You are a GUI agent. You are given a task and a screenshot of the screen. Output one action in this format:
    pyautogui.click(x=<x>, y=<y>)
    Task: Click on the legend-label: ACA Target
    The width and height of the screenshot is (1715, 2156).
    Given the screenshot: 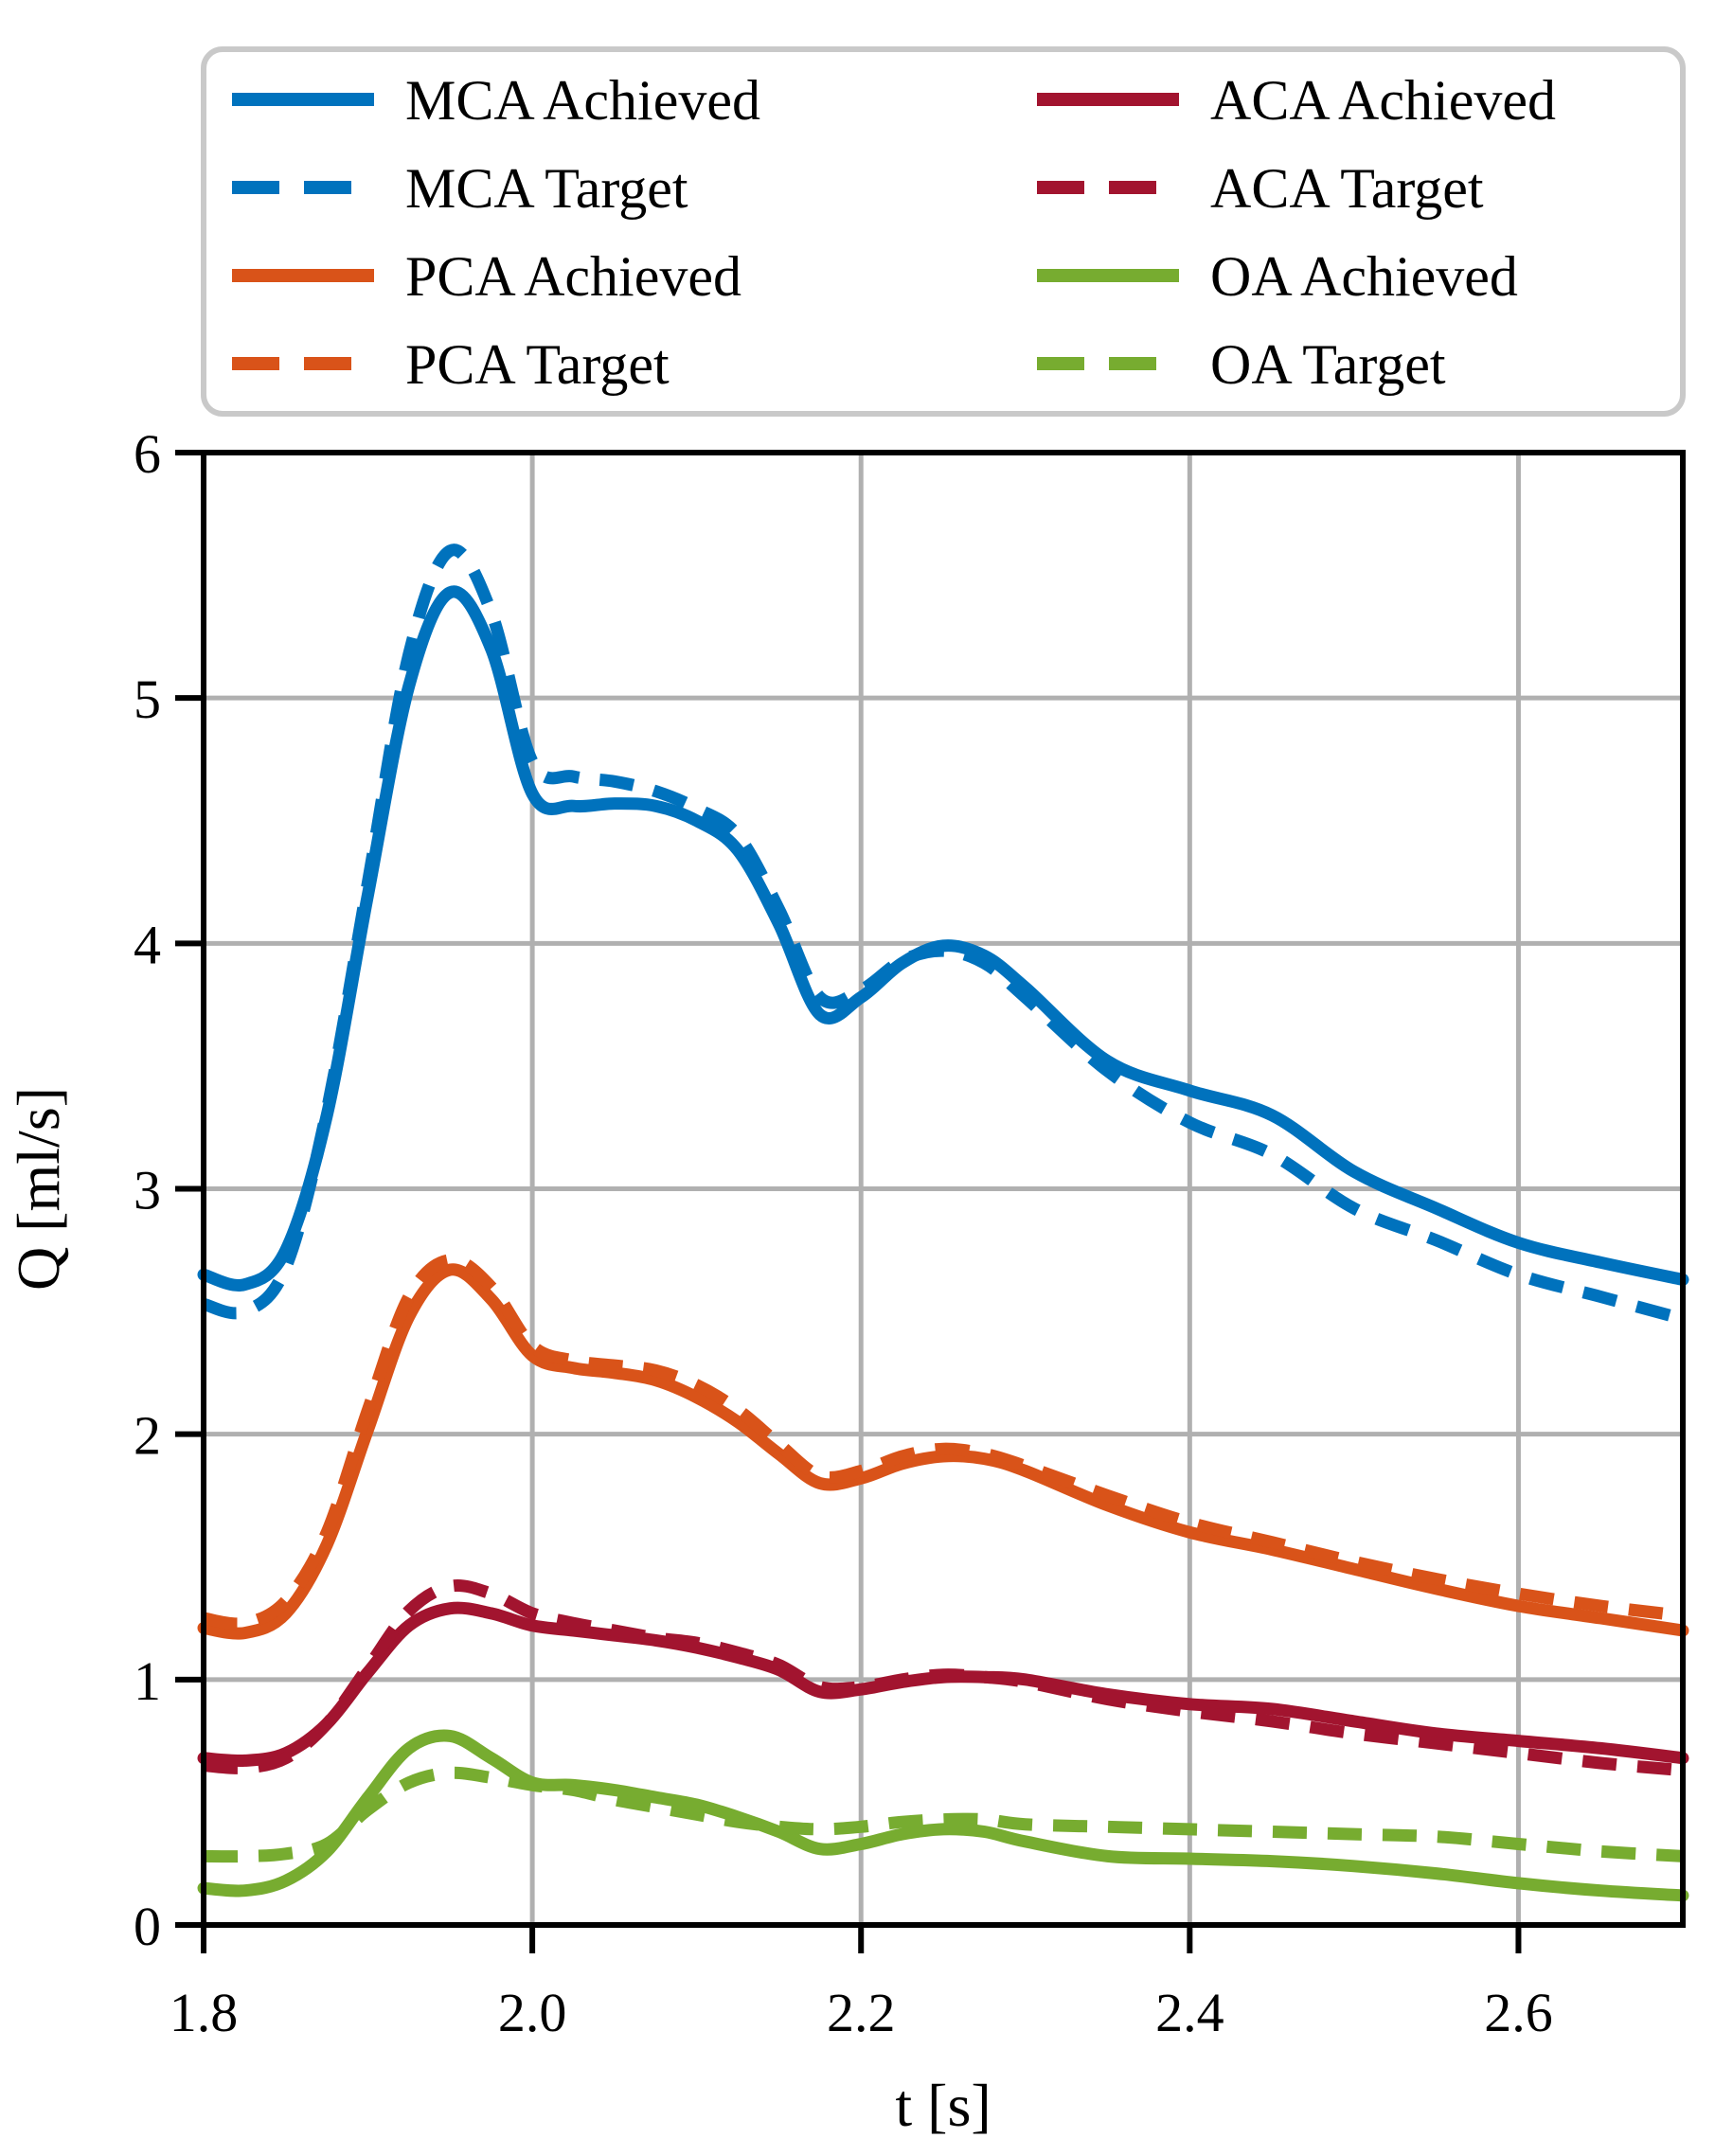 What is the action you would take?
    pyautogui.click(x=1347, y=188)
    